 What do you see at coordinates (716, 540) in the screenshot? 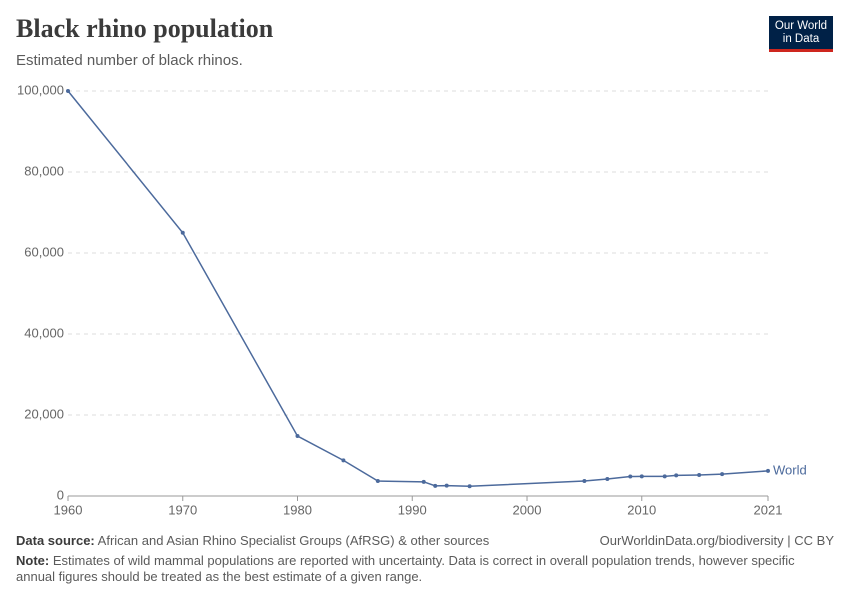
I see `license: OurWorldinData.org/biodiversity | CC BY` at bounding box center [716, 540].